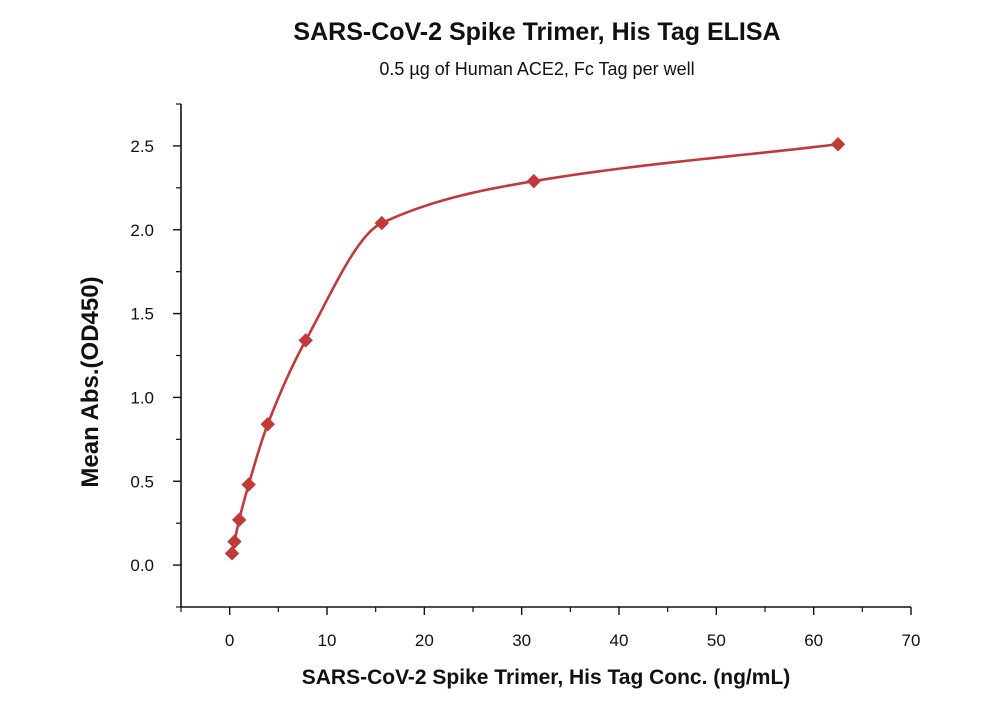 The height and width of the screenshot is (714, 1000). I want to click on y-tick-label: 2.5, so click(142, 146).